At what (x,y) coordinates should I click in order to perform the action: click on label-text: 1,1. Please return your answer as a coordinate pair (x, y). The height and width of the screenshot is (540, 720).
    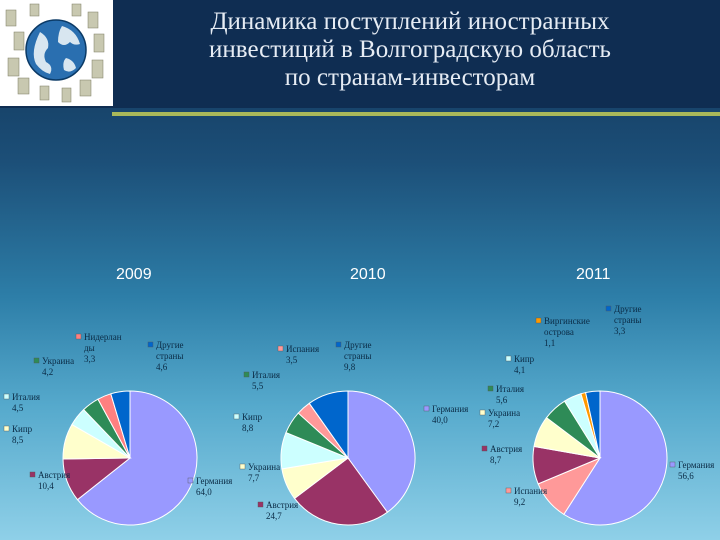
    Looking at the image, I should click on (549, 343).